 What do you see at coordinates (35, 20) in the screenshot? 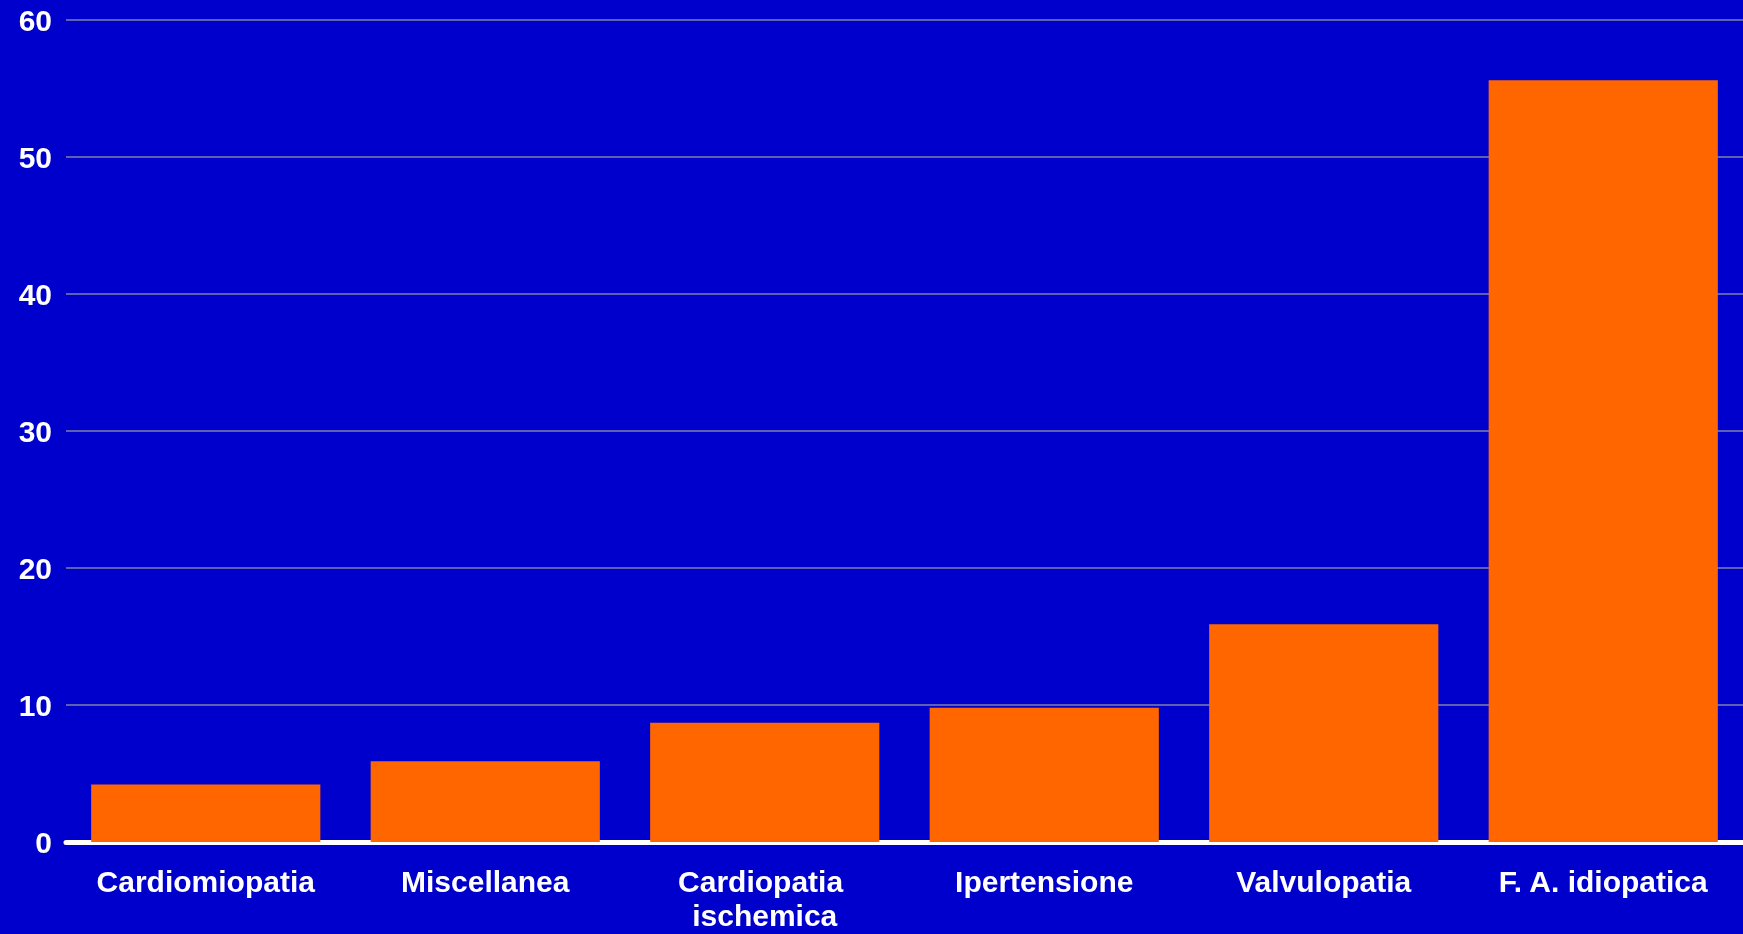
I see `y-tick-label: 60` at bounding box center [35, 20].